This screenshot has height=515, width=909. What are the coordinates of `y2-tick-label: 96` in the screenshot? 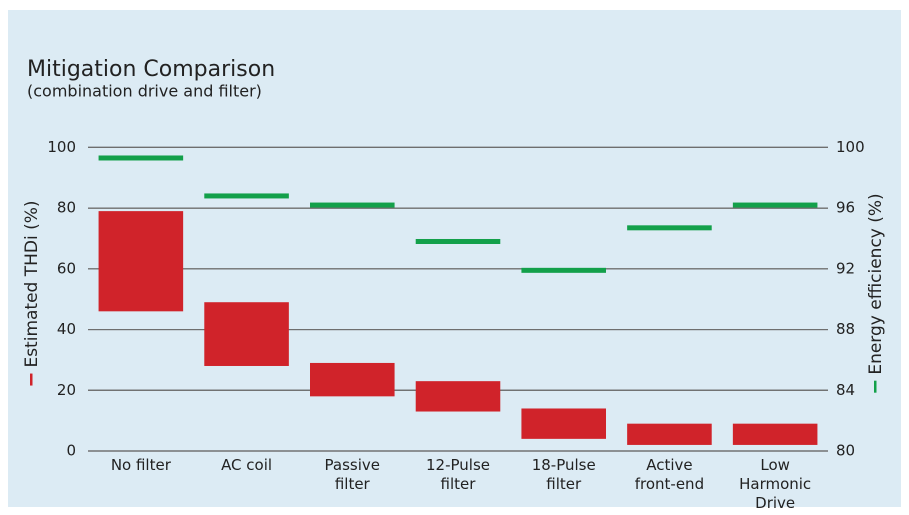 It's located at (845, 208).